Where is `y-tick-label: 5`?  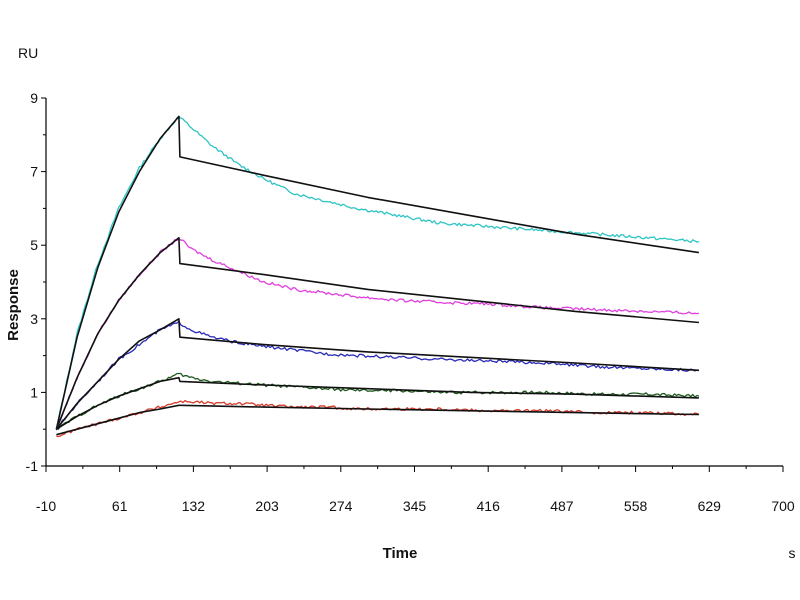 y-tick-label: 5 is located at coordinates (34, 245).